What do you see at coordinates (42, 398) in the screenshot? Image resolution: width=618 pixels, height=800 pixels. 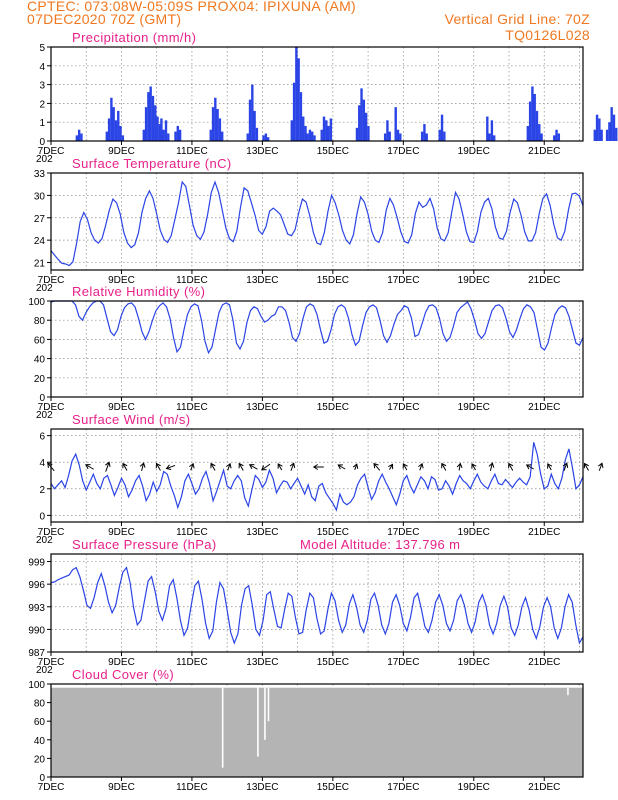 I see `y-tick-label: 0` at bounding box center [42, 398].